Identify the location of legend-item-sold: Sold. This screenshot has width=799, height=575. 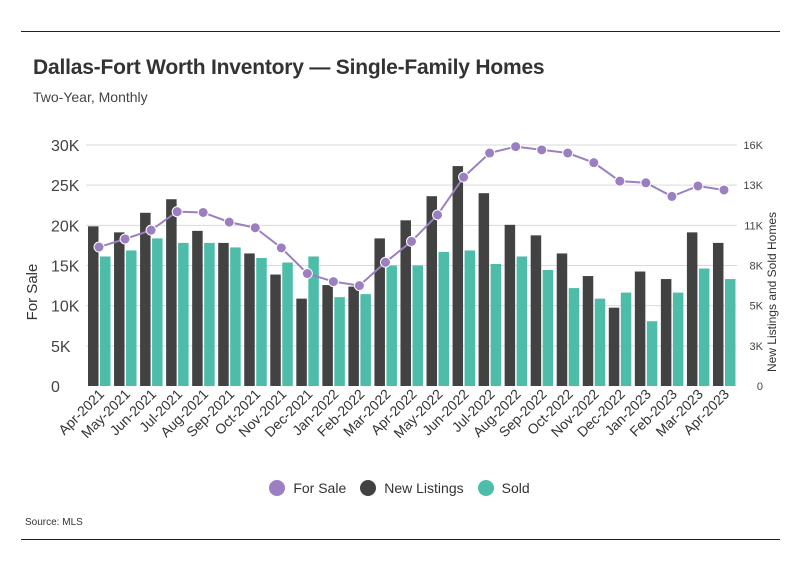
(503, 488).